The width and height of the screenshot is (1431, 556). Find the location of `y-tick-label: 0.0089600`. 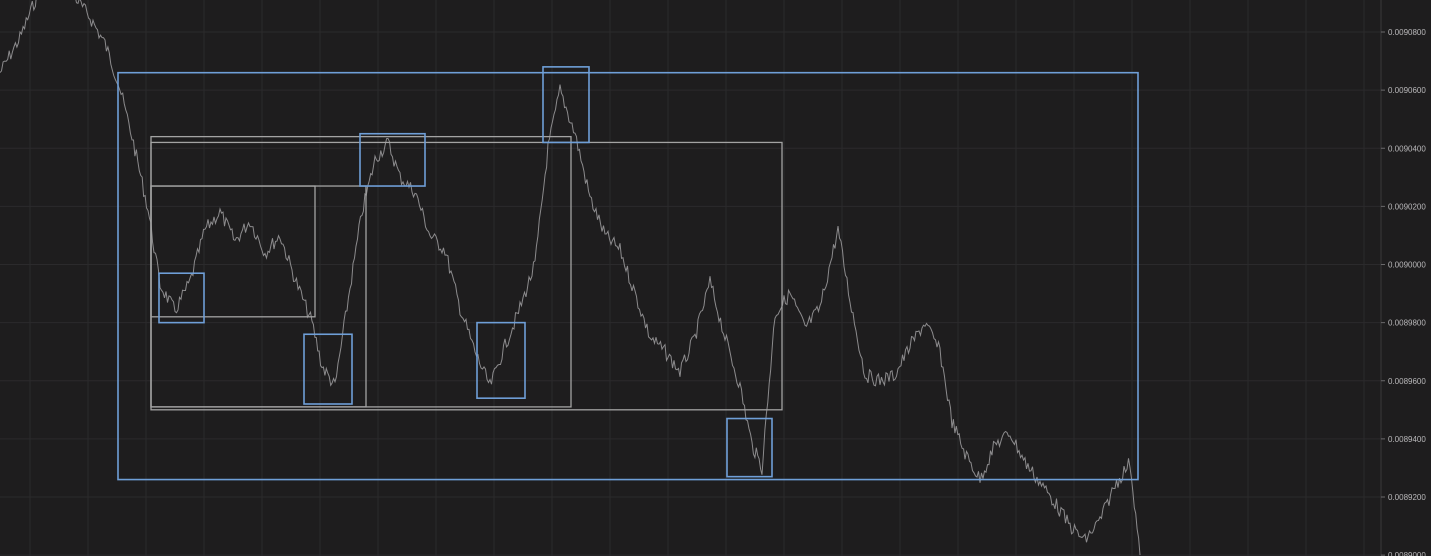

y-tick-label: 0.0089600 is located at coordinates (1407, 381).